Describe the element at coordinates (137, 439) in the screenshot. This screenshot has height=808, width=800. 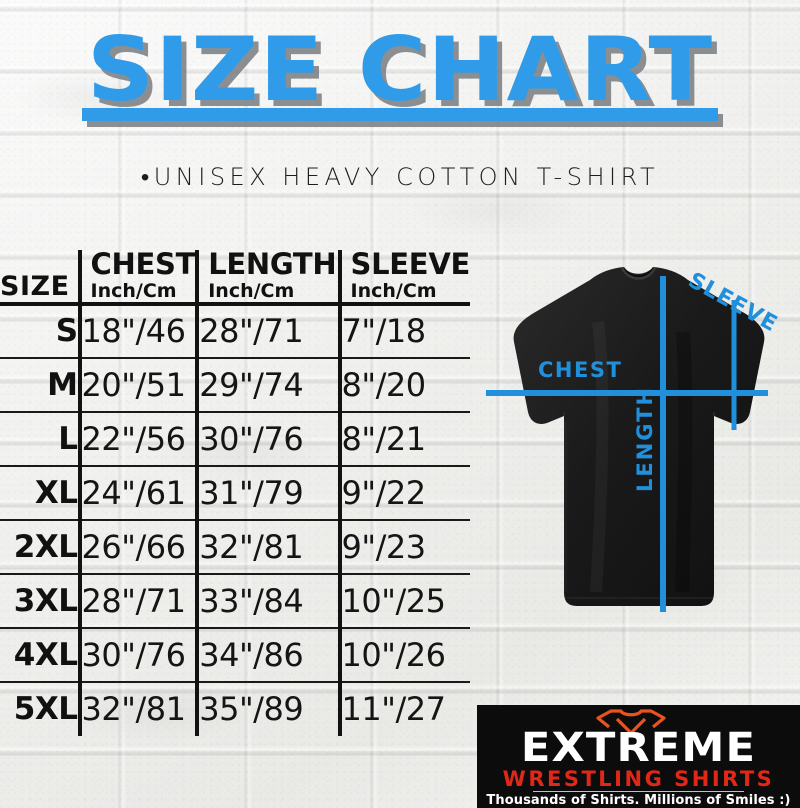
I see `cell-chest: 22"/56` at that location.